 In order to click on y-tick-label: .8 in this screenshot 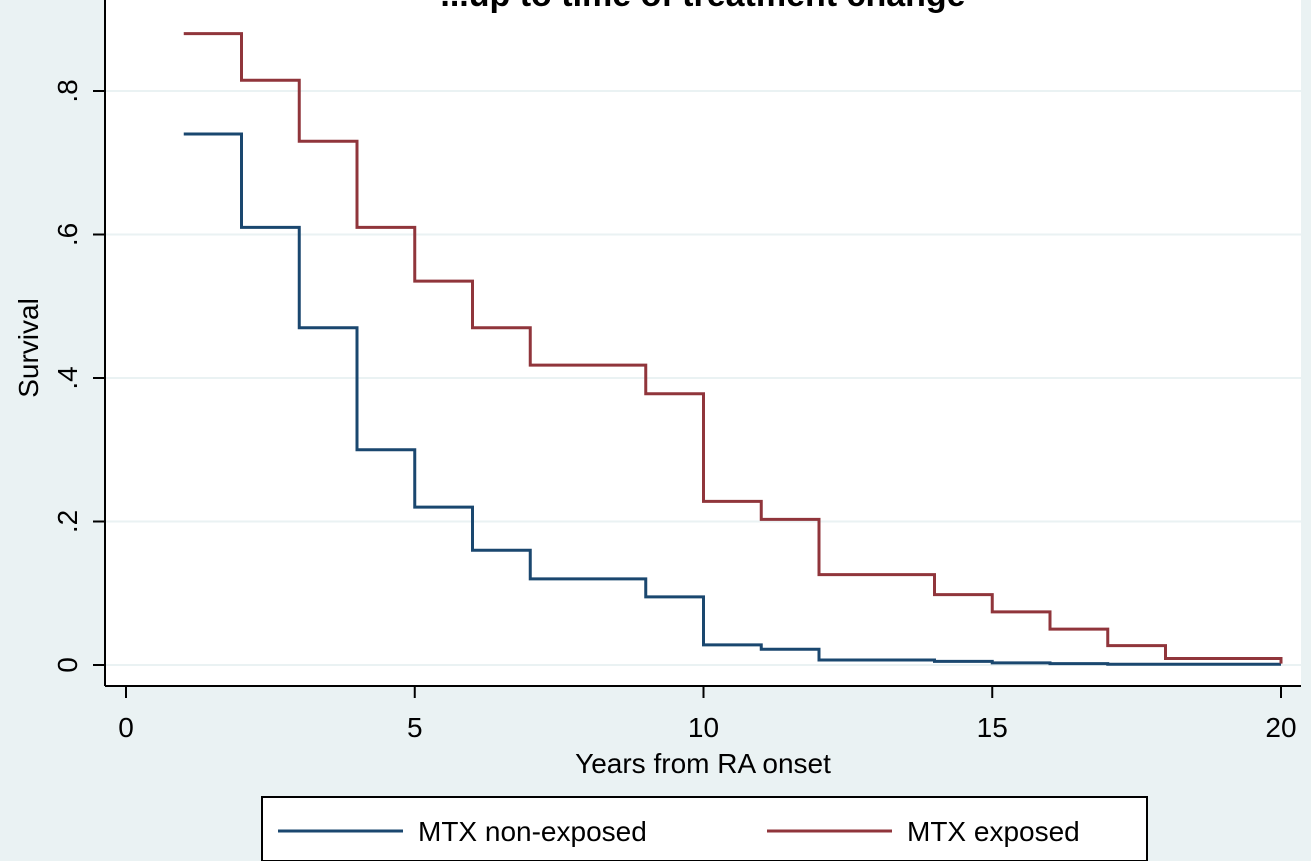, I will do `click(67, 90)`.